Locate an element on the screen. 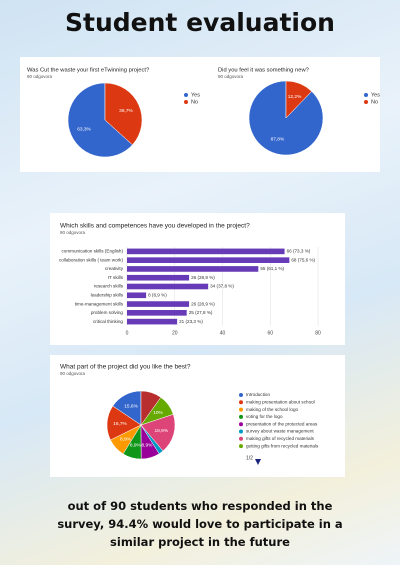  y-tick-label: communication skills (English) is located at coordinates (92, 251).